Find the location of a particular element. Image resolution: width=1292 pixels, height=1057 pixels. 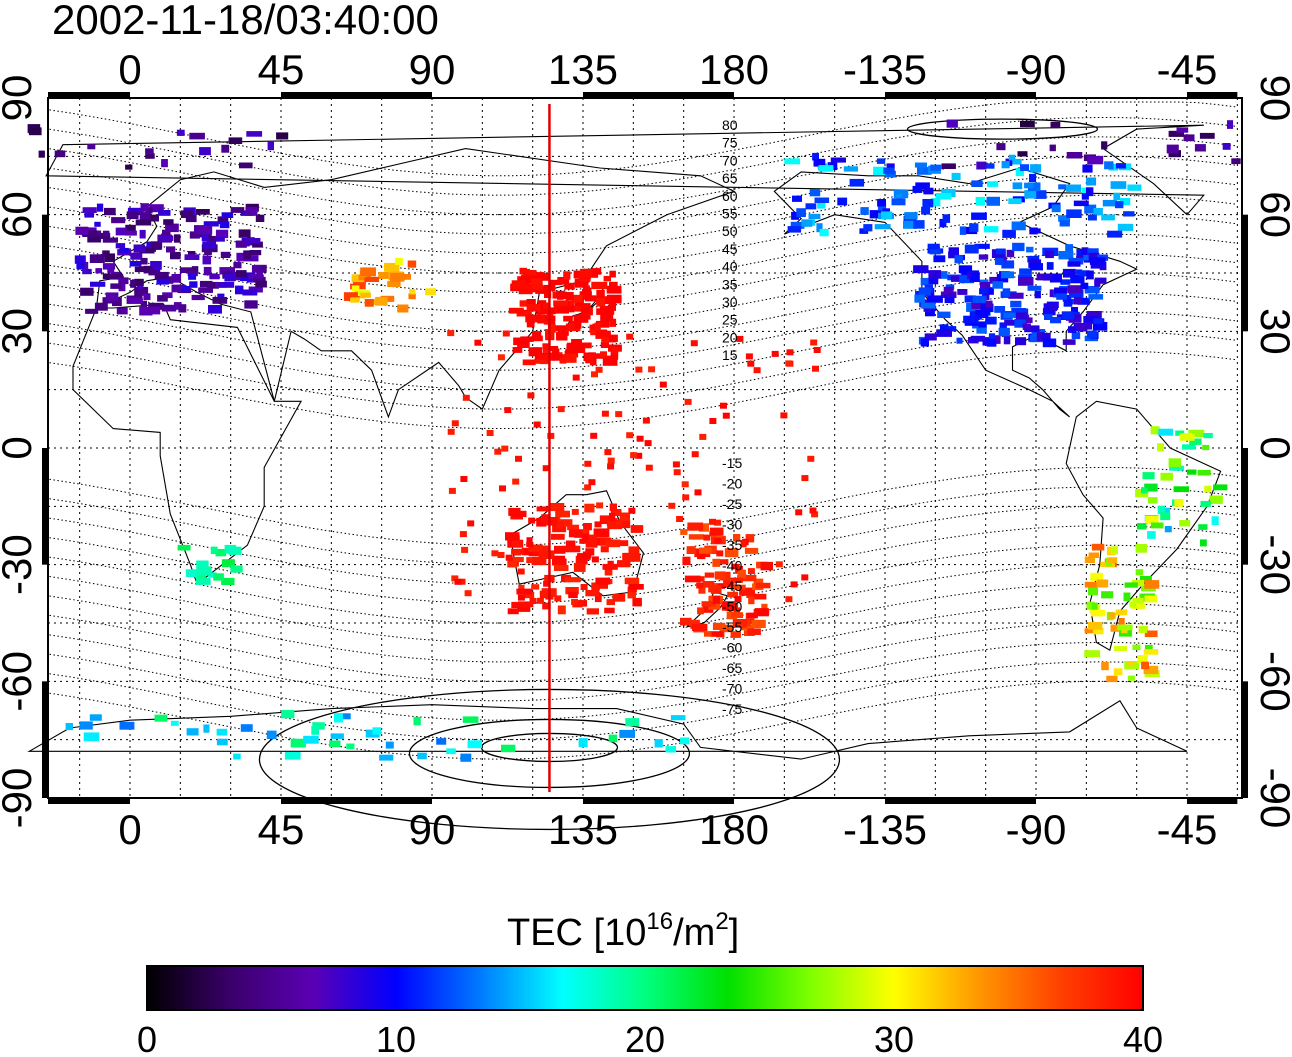

x-tick-label-top: 90 is located at coordinates (432, 69).